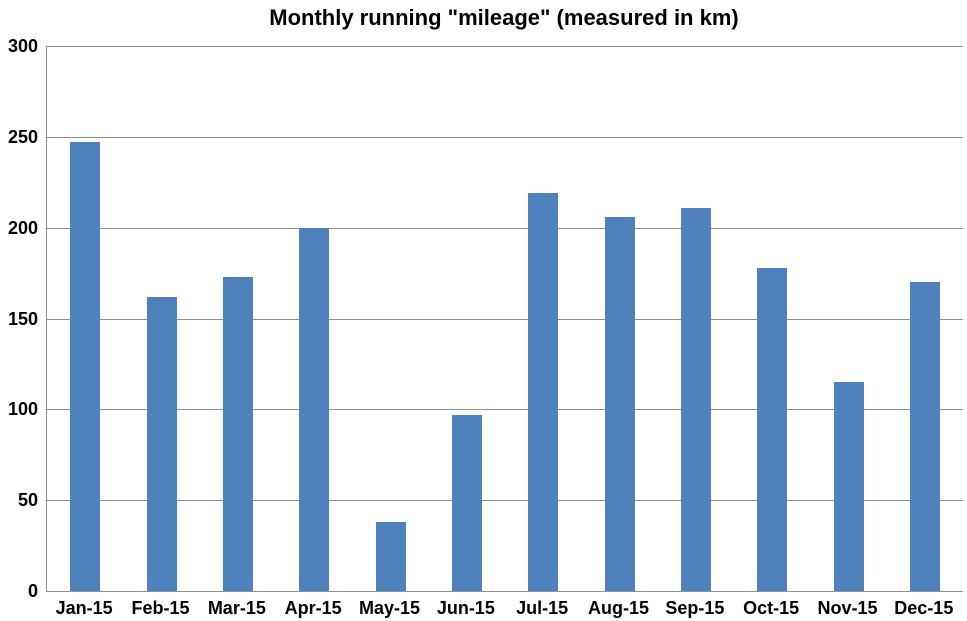 The width and height of the screenshot is (967, 621). What do you see at coordinates (465, 608) in the screenshot?
I see `x-tick-label-Jun-15: Jun-15` at bounding box center [465, 608].